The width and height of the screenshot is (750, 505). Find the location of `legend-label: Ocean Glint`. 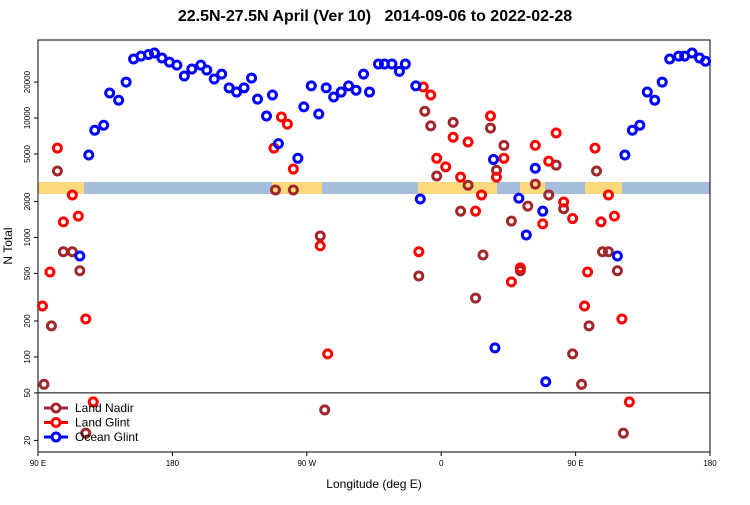

legend-label: Ocean Glint is located at coordinates (107, 437).